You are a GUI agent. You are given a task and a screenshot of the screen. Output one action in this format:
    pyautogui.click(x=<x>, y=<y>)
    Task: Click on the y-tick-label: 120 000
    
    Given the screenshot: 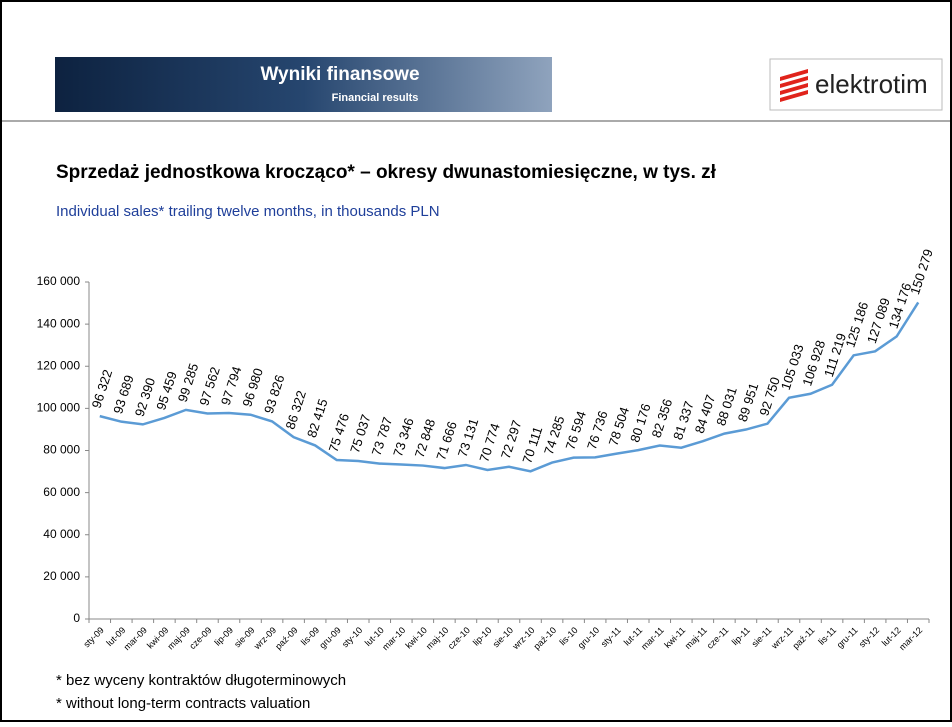 What is the action you would take?
    pyautogui.click(x=59, y=365)
    